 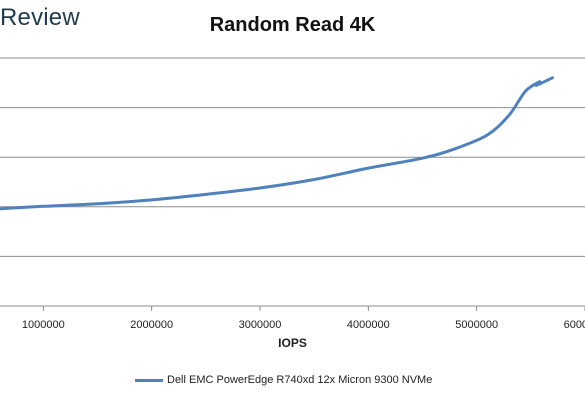 What do you see at coordinates (292, 25) in the screenshot?
I see `chart-title: Random Read 4K` at bounding box center [292, 25].